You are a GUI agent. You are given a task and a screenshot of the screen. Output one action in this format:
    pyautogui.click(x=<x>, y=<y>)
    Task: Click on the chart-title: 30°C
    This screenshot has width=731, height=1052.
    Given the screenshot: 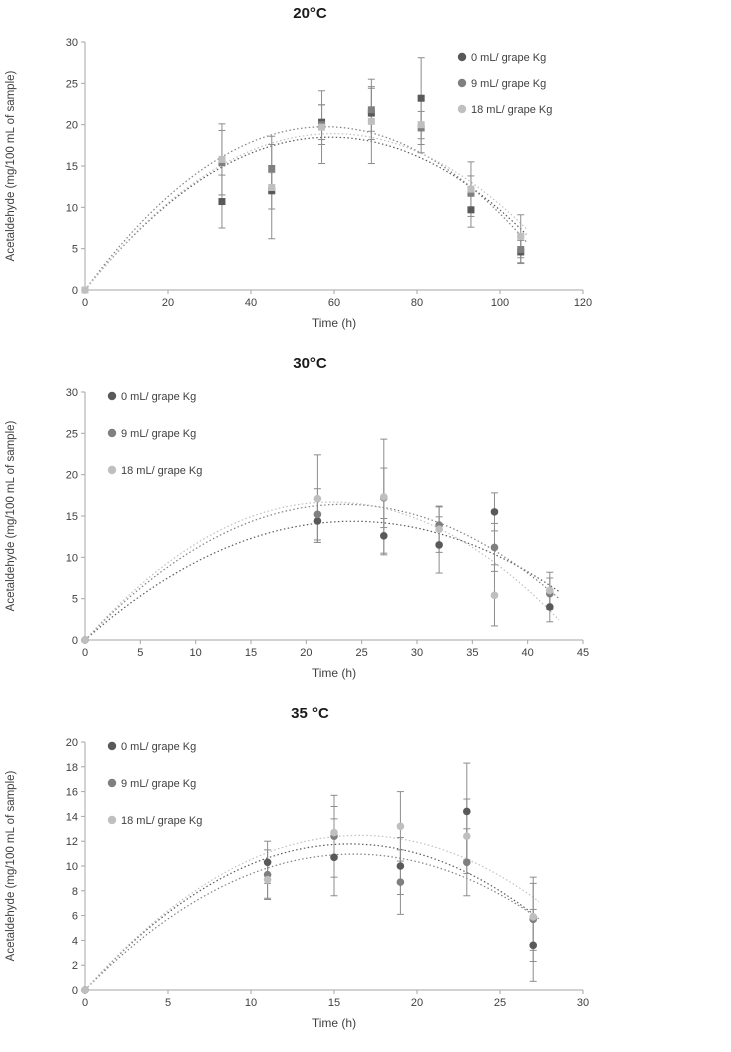 What is the action you would take?
    pyautogui.click(x=310, y=363)
    